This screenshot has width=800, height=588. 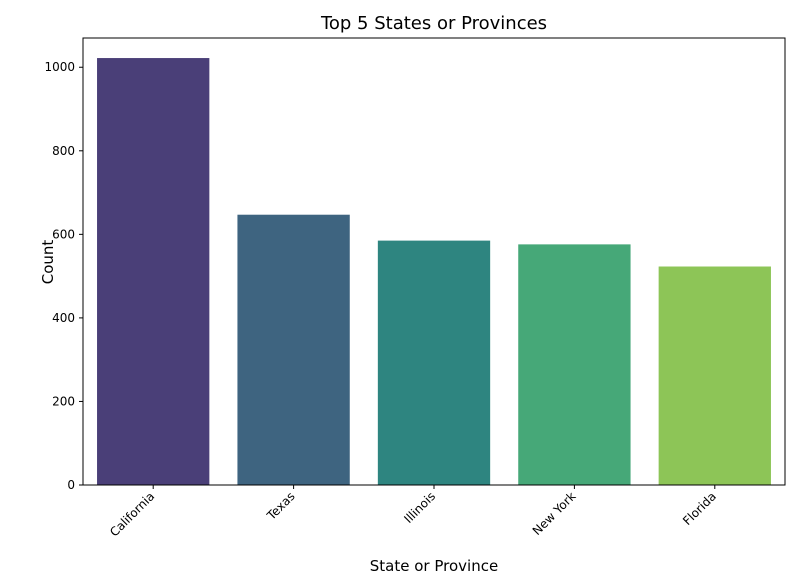 What do you see at coordinates (434, 566) in the screenshot?
I see `x-axis-label: State or Province` at bounding box center [434, 566].